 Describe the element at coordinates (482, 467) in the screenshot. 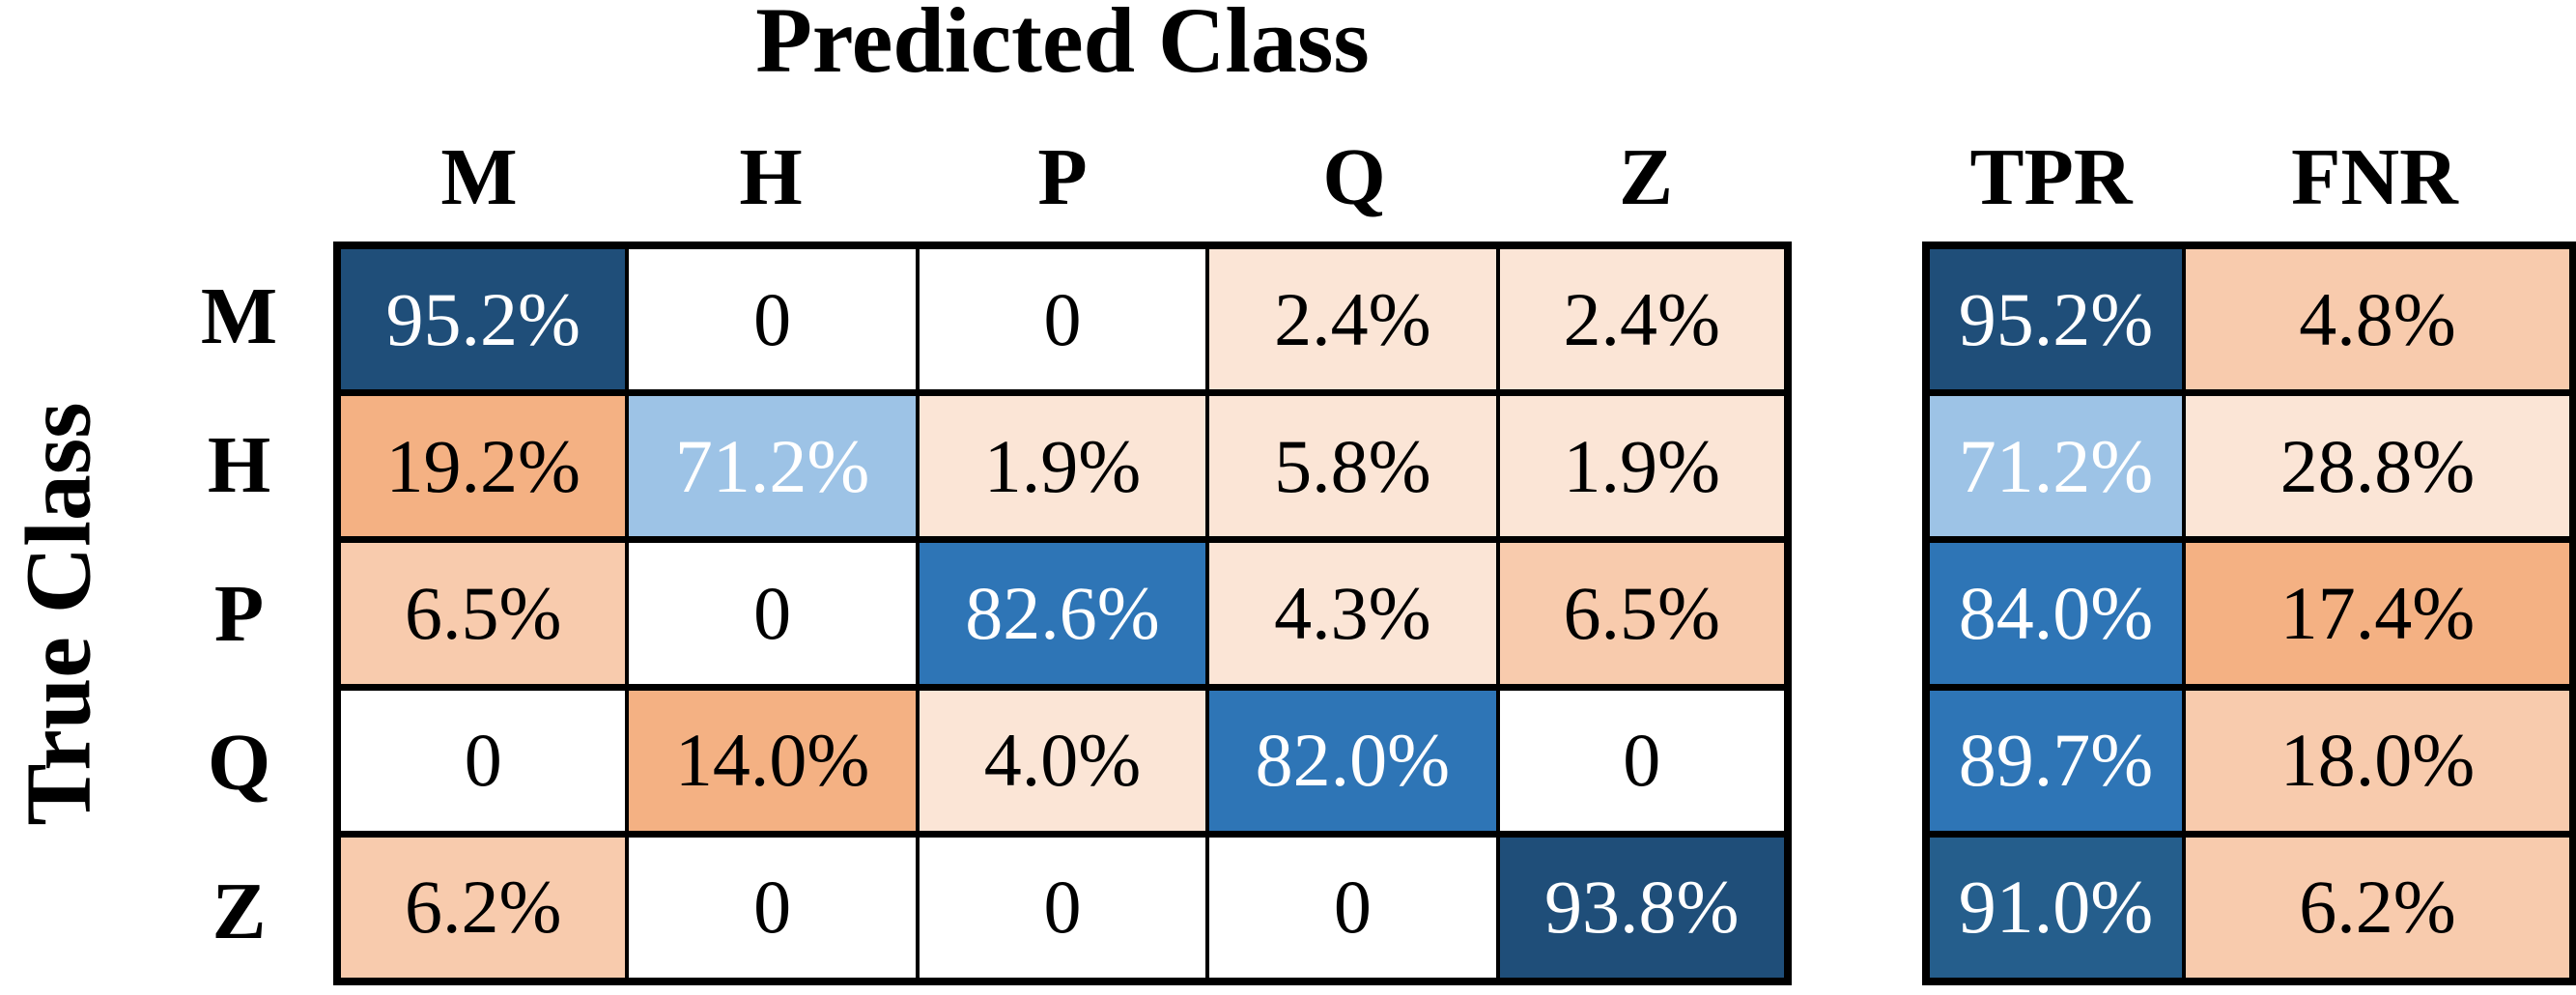

I see `matrix-cell: 19.2%` at that location.